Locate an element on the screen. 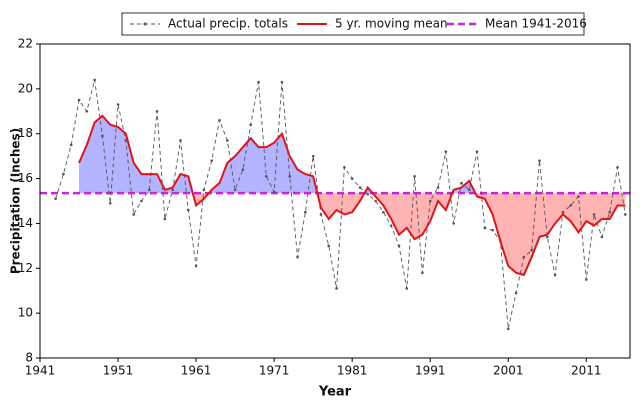 This screenshot has width=640, height=419. x-tick-label: 1971 is located at coordinates (274, 371).